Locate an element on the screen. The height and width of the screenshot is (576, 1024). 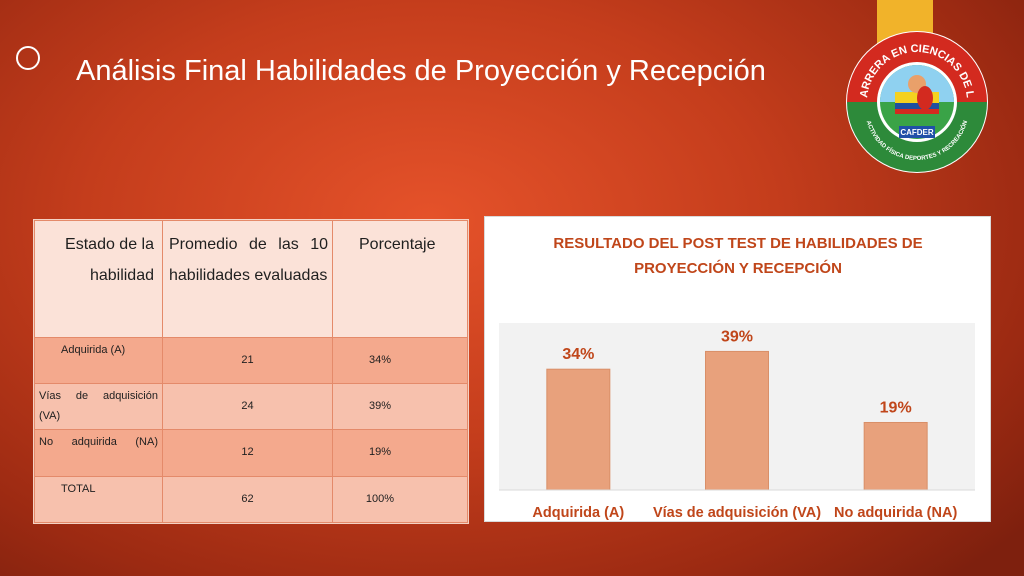
table-header-cell: Estado de la habilidad is located at coordinates (98, 279).